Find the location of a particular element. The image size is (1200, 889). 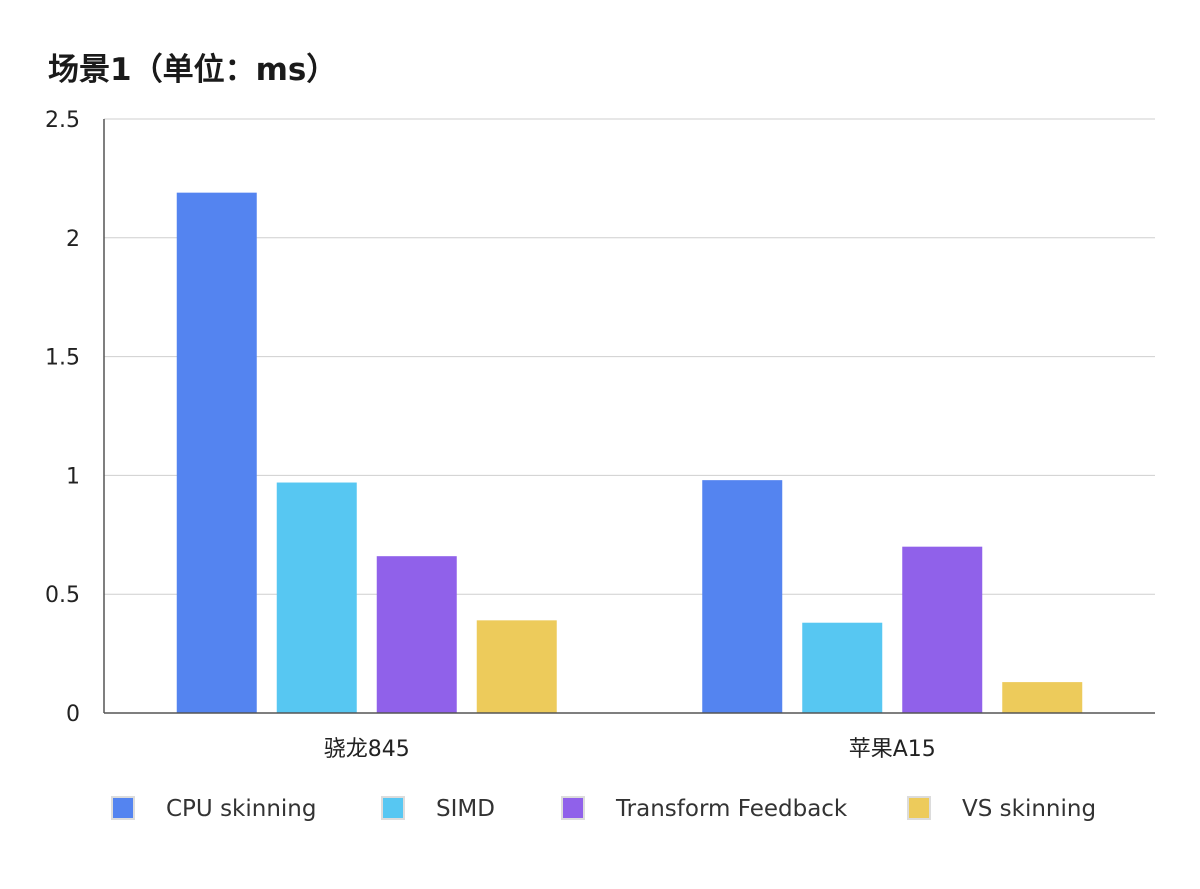

chart-title: 场景1（单位：ms） is located at coordinates (193, 70).